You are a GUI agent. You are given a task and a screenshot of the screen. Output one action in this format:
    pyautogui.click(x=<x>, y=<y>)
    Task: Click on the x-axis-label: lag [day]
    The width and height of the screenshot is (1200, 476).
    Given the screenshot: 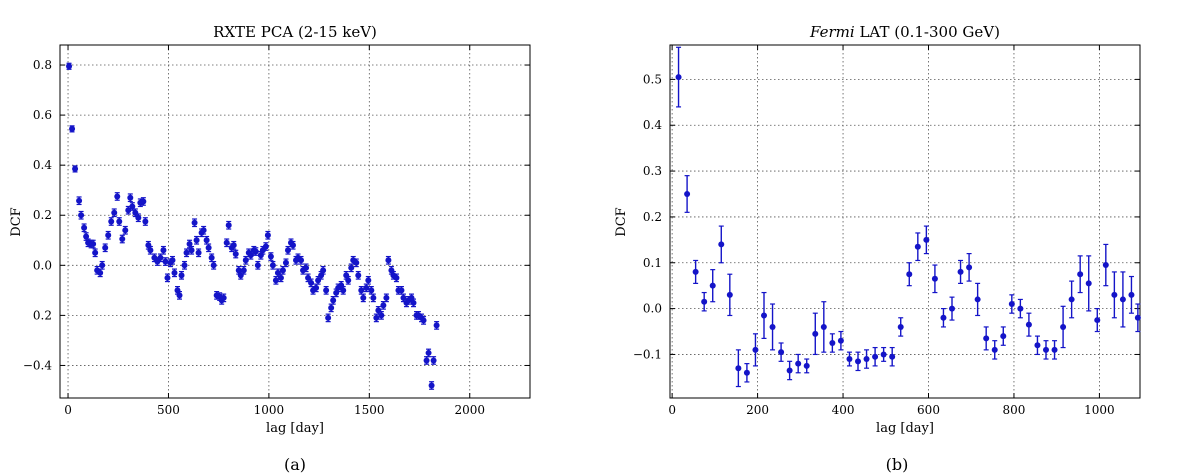 What is the action you would take?
    pyautogui.click(x=295, y=428)
    